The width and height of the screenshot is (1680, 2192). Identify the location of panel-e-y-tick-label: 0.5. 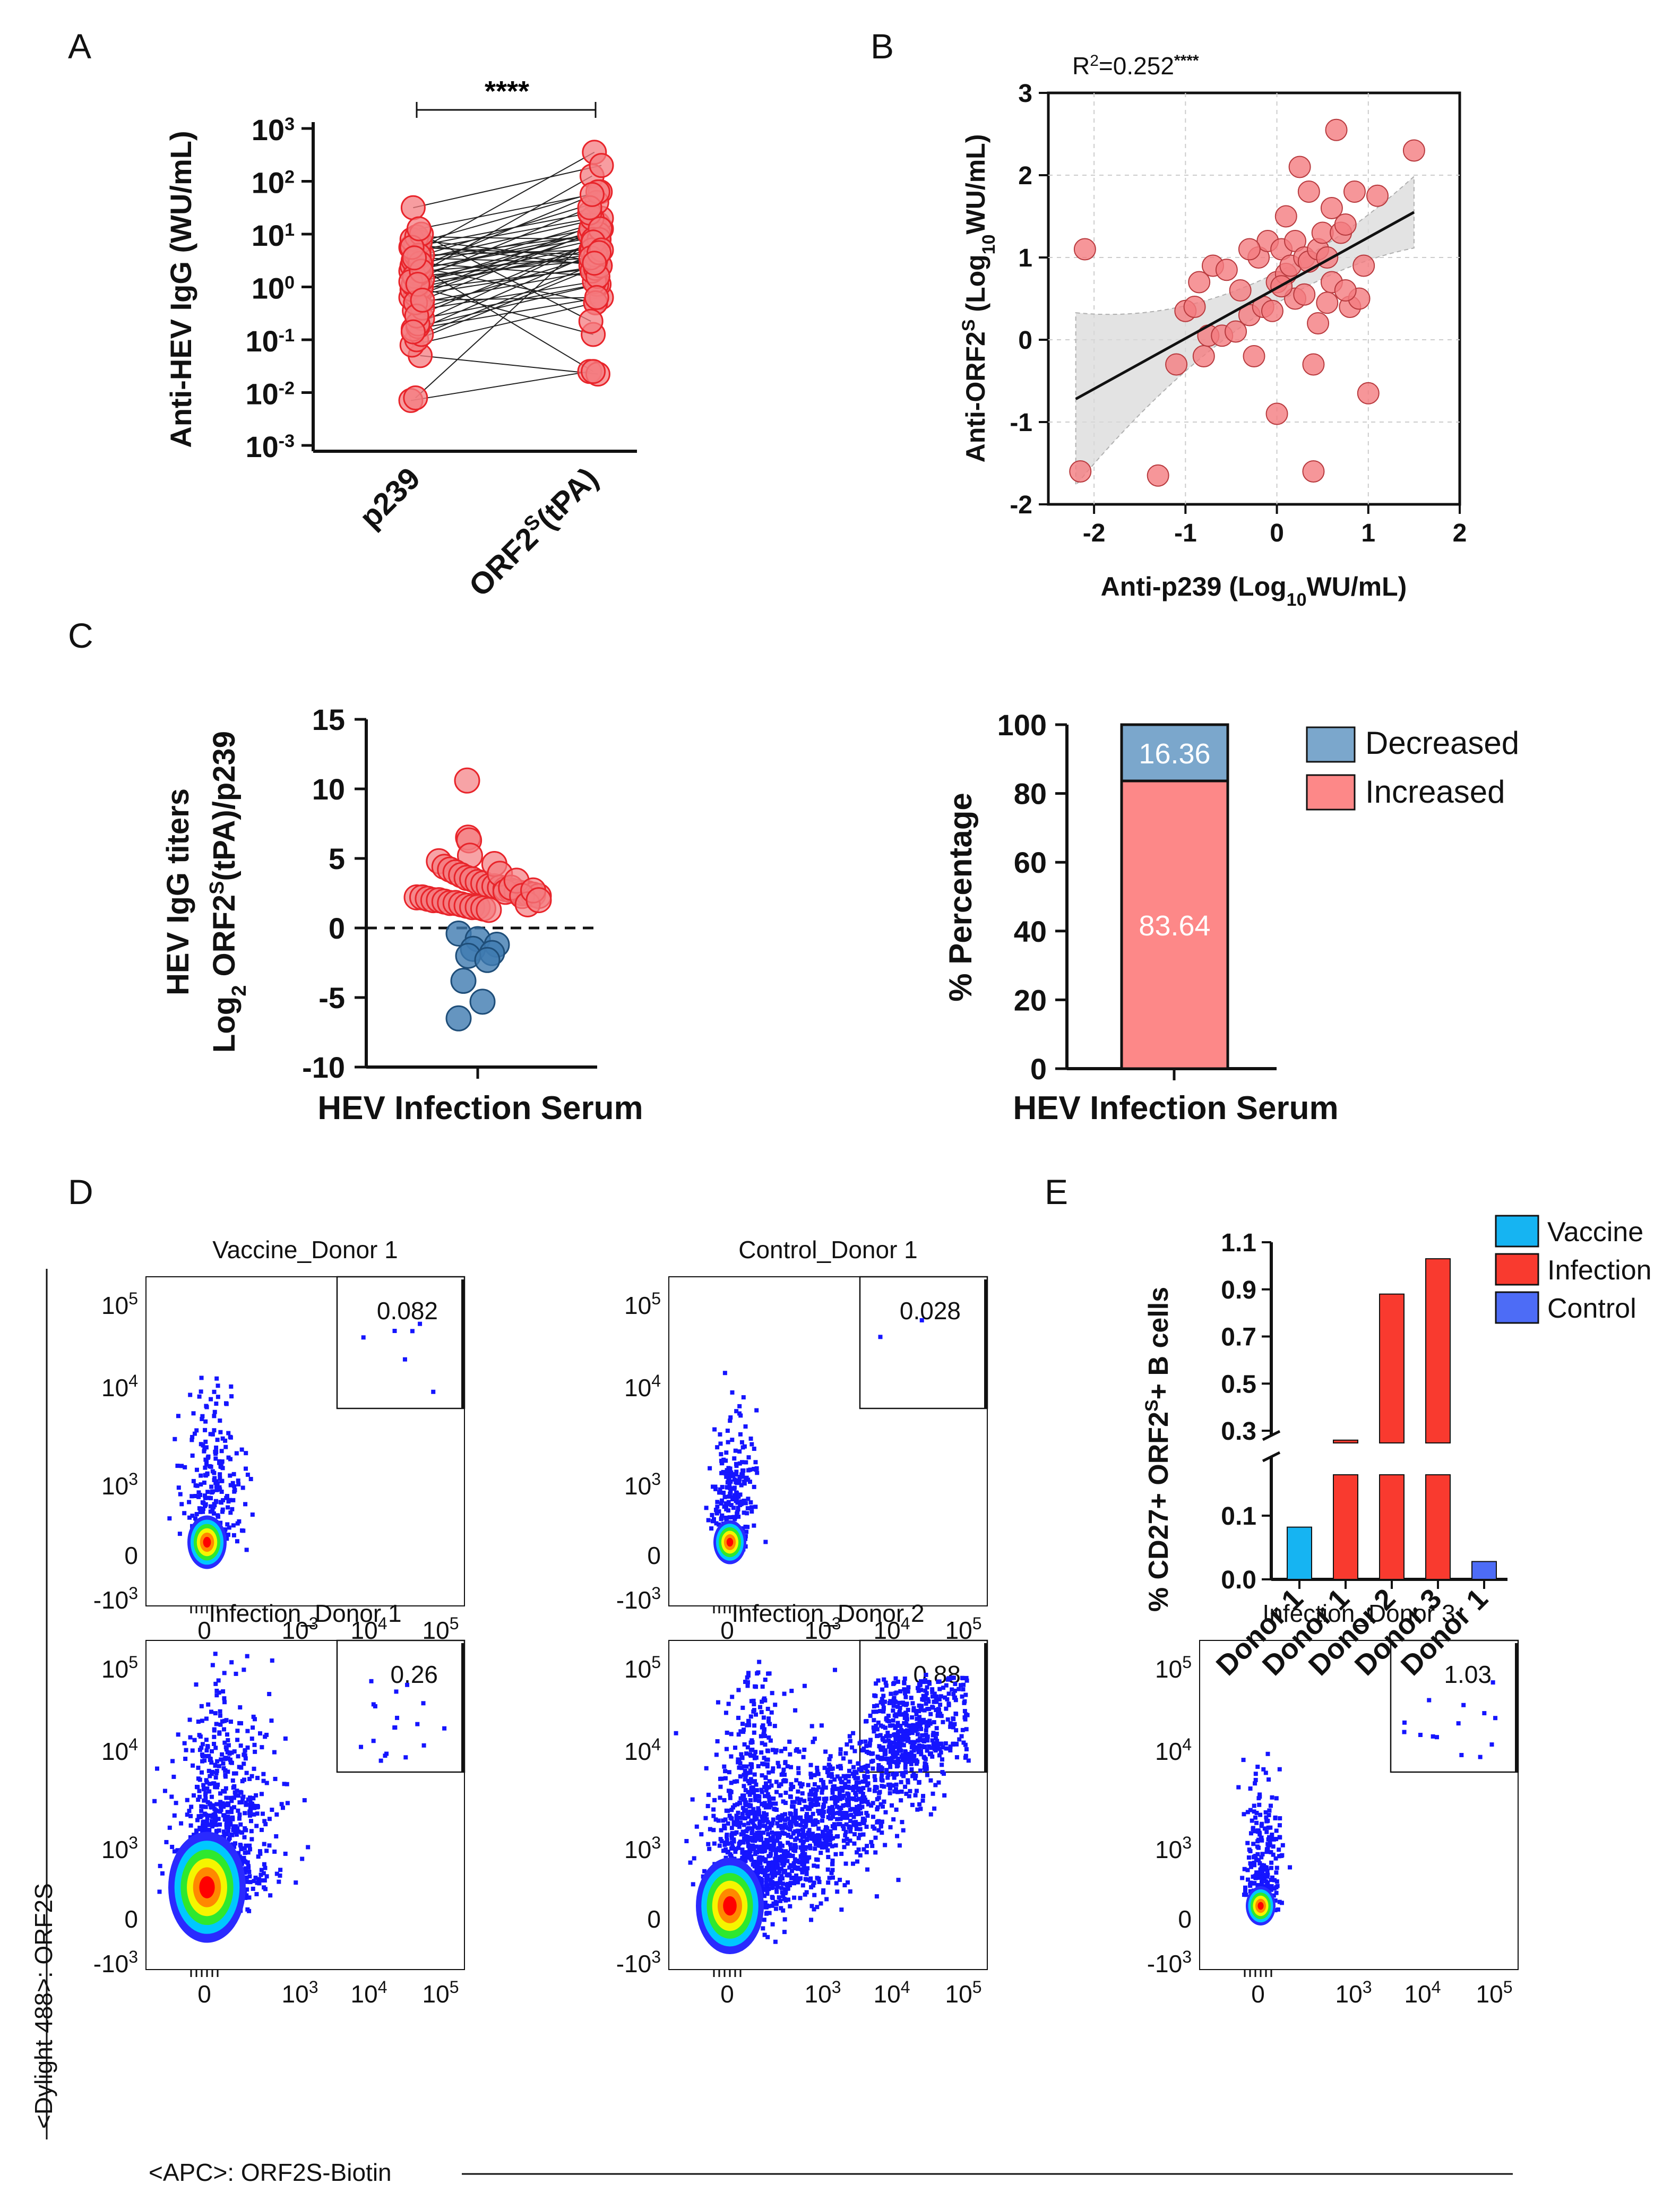
(1239, 1384).